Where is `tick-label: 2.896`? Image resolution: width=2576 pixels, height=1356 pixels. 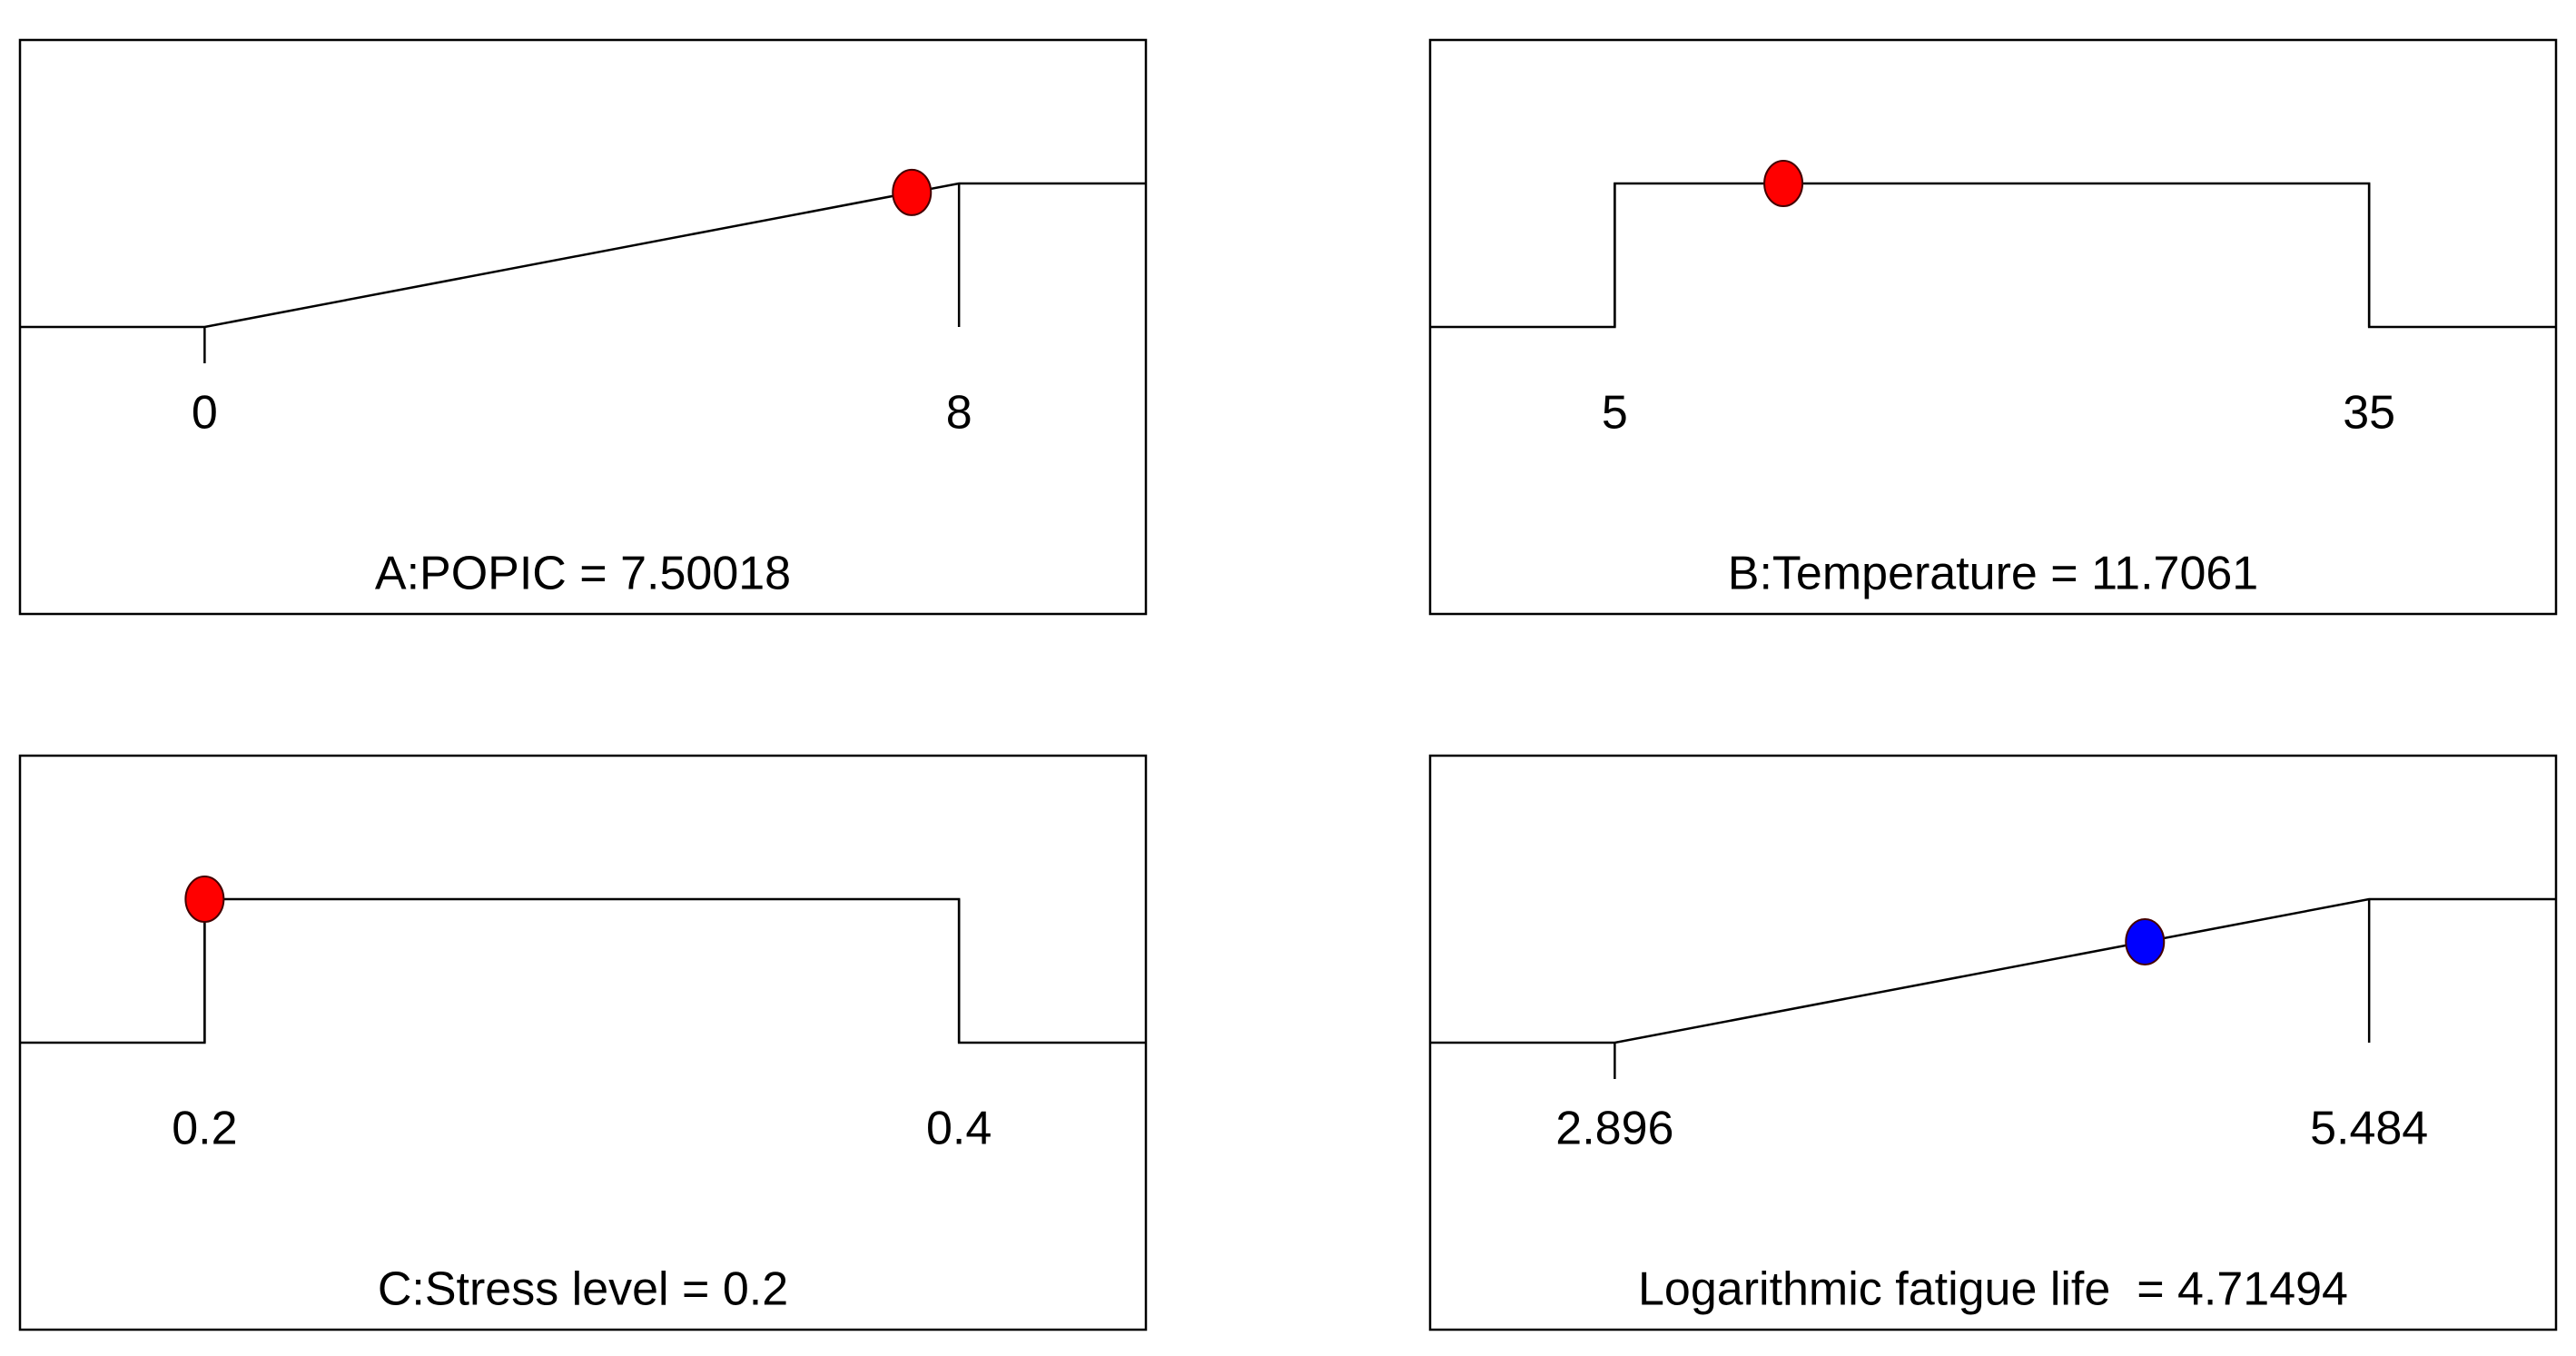 tick-label: 2.896 is located at coordinates (1614, 1129).